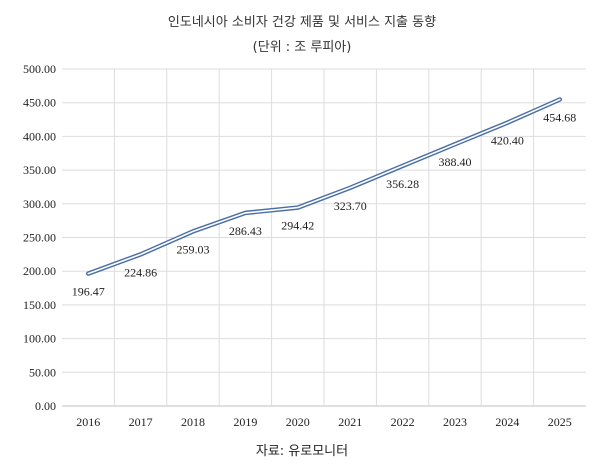 Image resolution: width=604 pixels, height=465 pixels. Describe the element at coordinates (302, 22) in the screenshot. I see `chart-title: 인도네시아 소비자 건강 제품 및 서비스 지출 동향` at that location.